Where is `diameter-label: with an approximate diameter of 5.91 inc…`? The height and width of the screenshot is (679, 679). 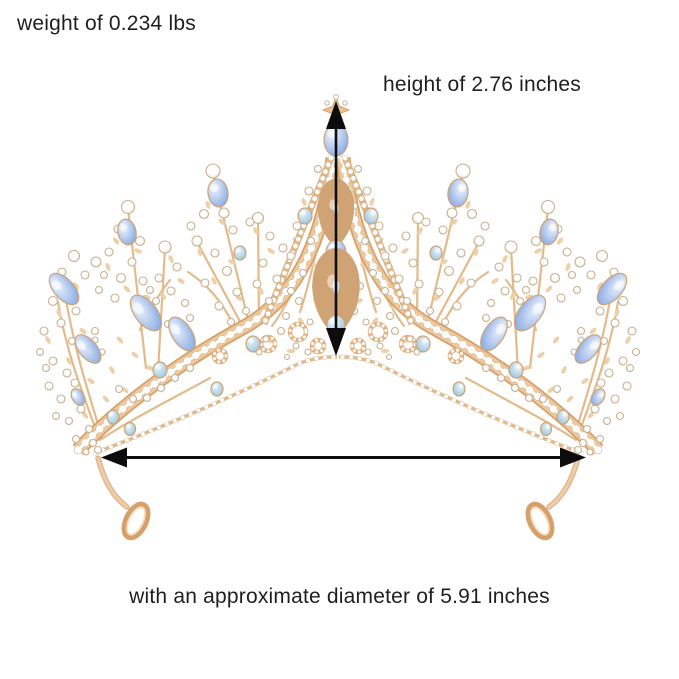 diameter-label: with an approximate diameter of 5.91 inc… is located at coordinates (339, 596).